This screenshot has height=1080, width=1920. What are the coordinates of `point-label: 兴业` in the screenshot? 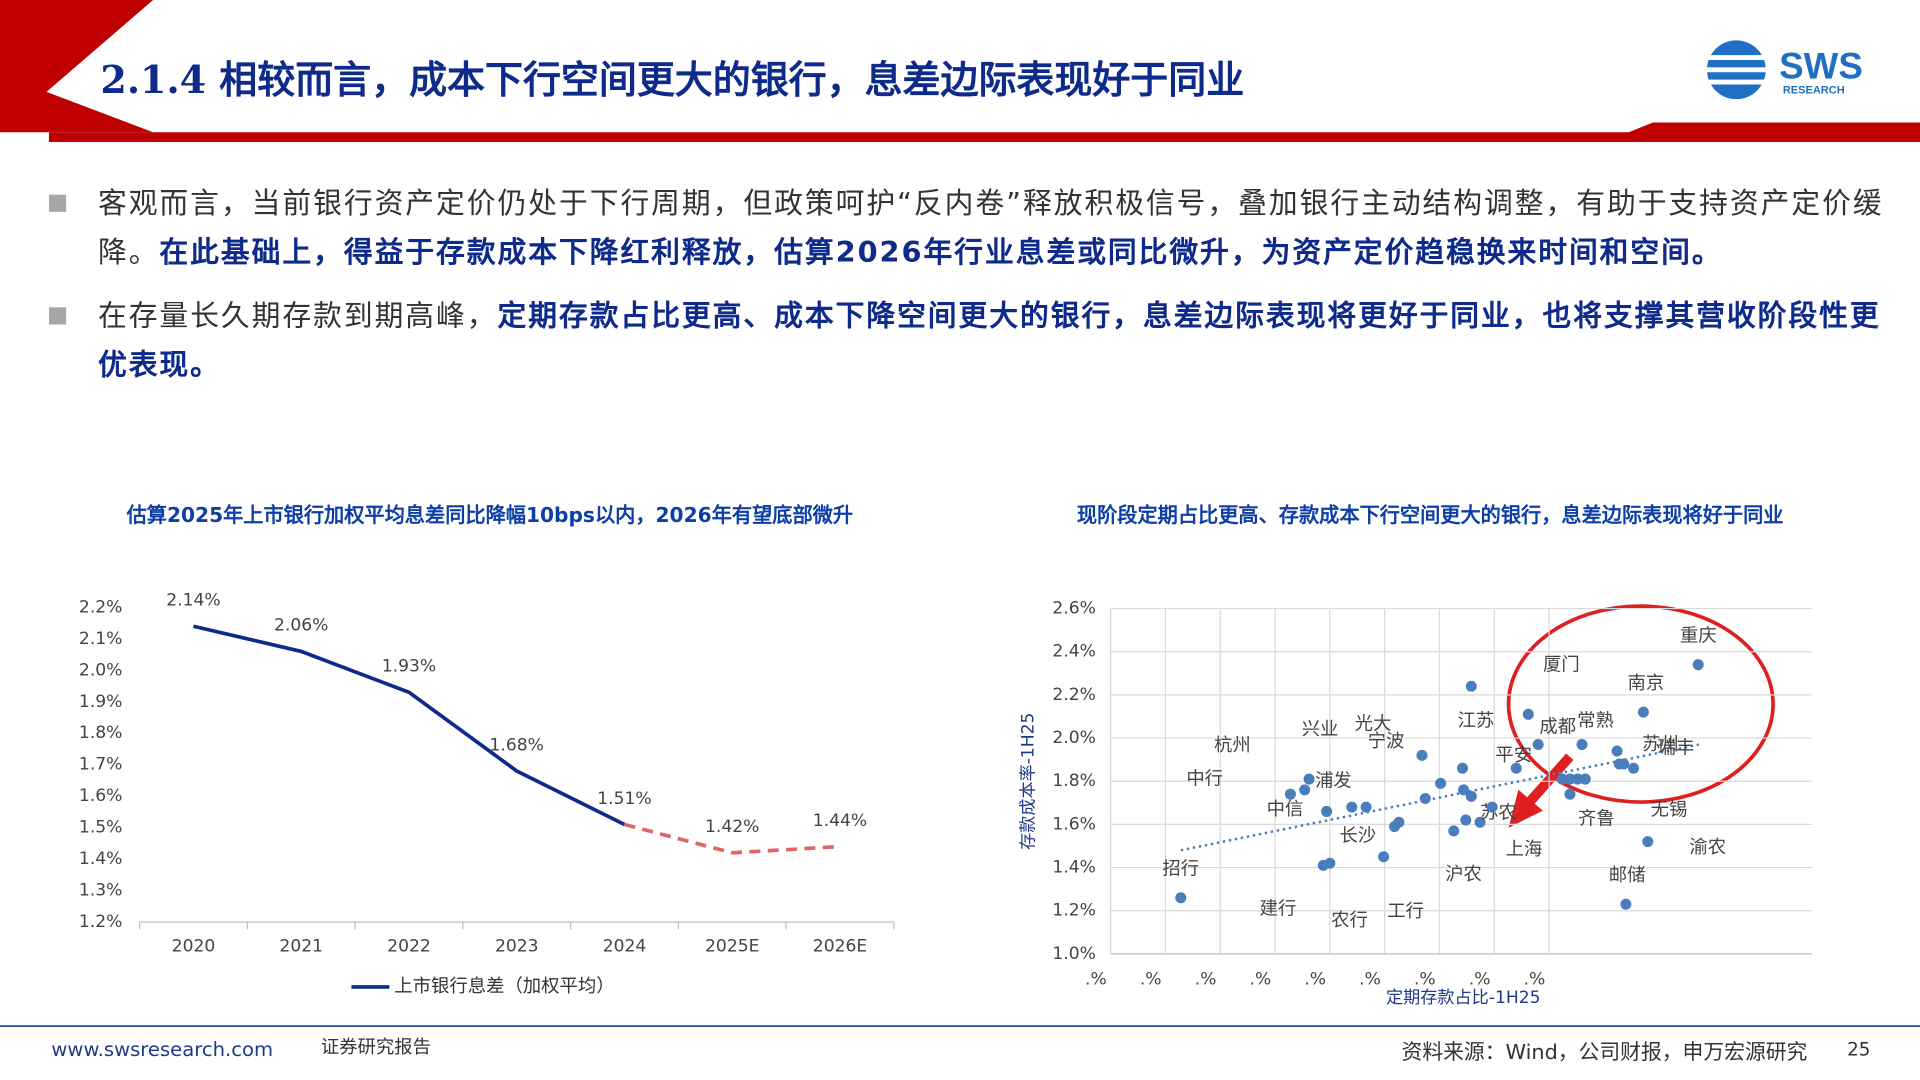 It's located at (1320, 729).